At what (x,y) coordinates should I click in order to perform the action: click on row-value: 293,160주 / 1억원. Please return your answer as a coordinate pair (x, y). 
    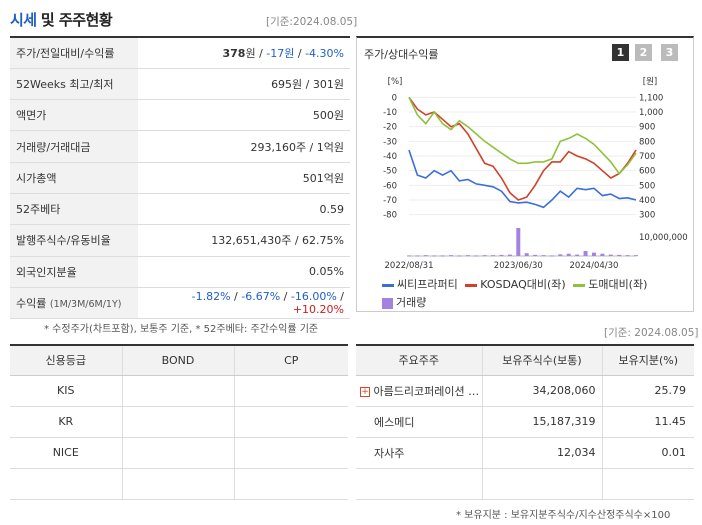
    Looking at the image, I should click on (244, 146).